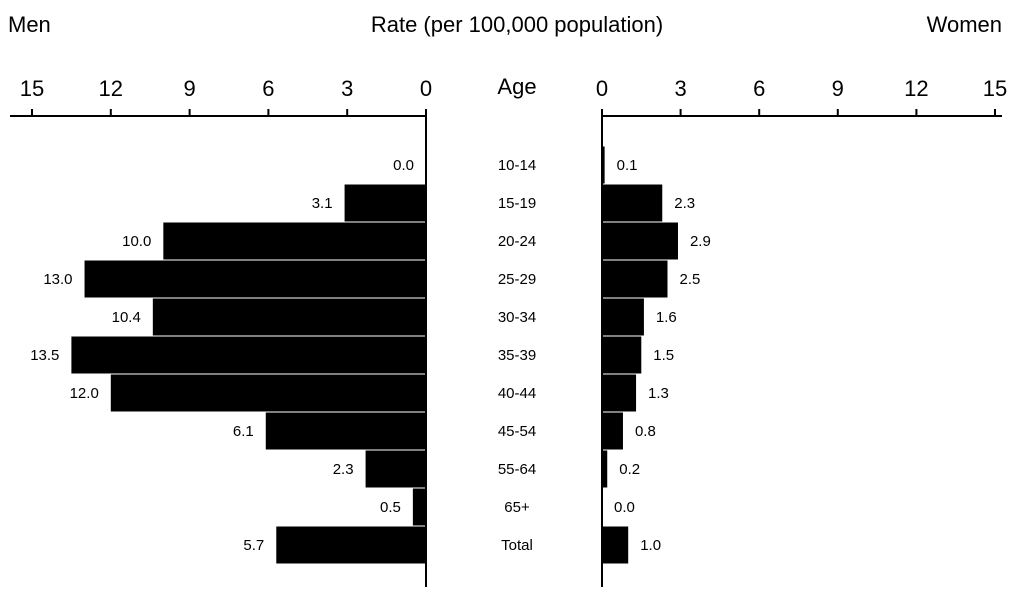  Describe the element at coordinates (517, 545) in the screenshot. I see `age-label-Total: Total` at that location.